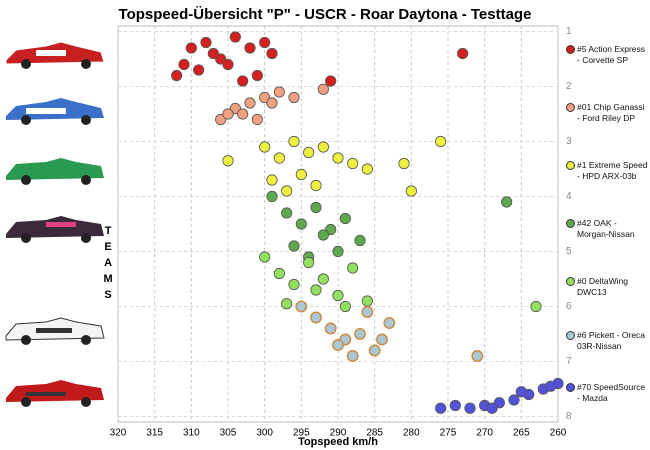 The width and height of the screenshot is (650, 450). What do you see at coordinates (154, 433) in the screenshot?
I see `x-tick-label: 315` at bounding box center [154, 433].